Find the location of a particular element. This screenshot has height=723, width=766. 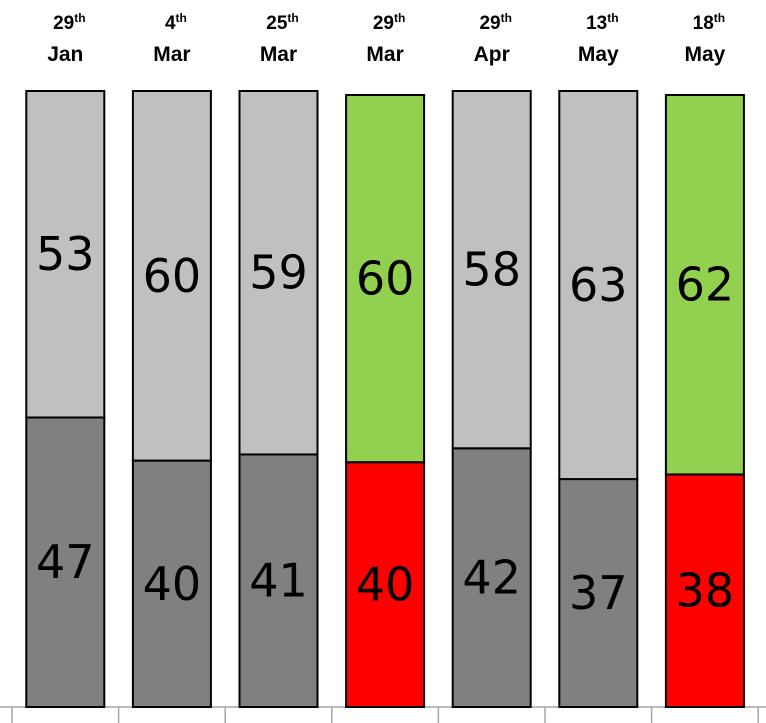

bar-top-value-label: 53 is located at coordinates (65, 254).